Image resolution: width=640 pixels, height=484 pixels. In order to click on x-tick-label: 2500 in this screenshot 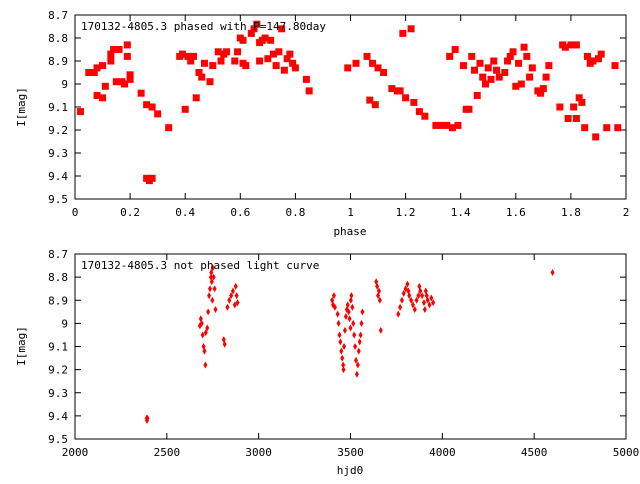, I will do `click(167, 452)`.